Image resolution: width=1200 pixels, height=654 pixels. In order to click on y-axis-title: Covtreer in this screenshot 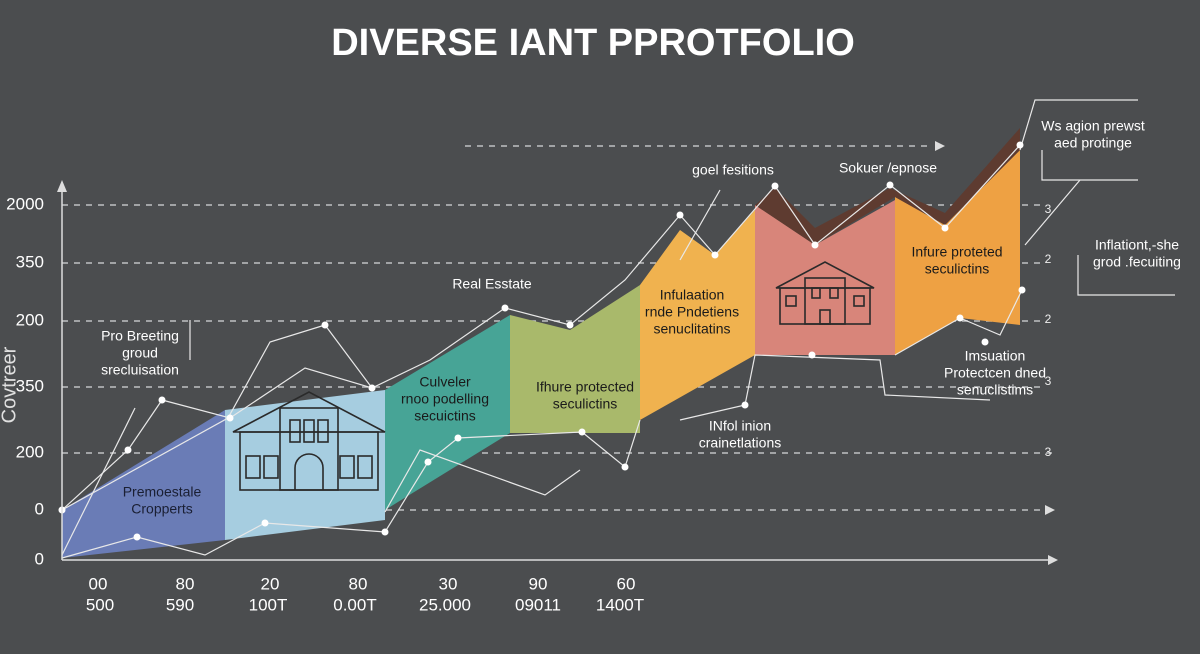, I will do `click(10, 384)`.